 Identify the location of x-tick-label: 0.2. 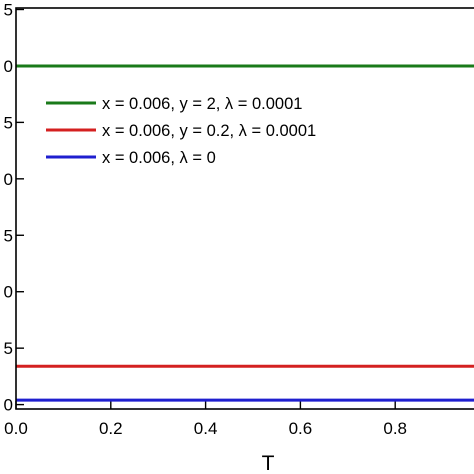
(111, 428).